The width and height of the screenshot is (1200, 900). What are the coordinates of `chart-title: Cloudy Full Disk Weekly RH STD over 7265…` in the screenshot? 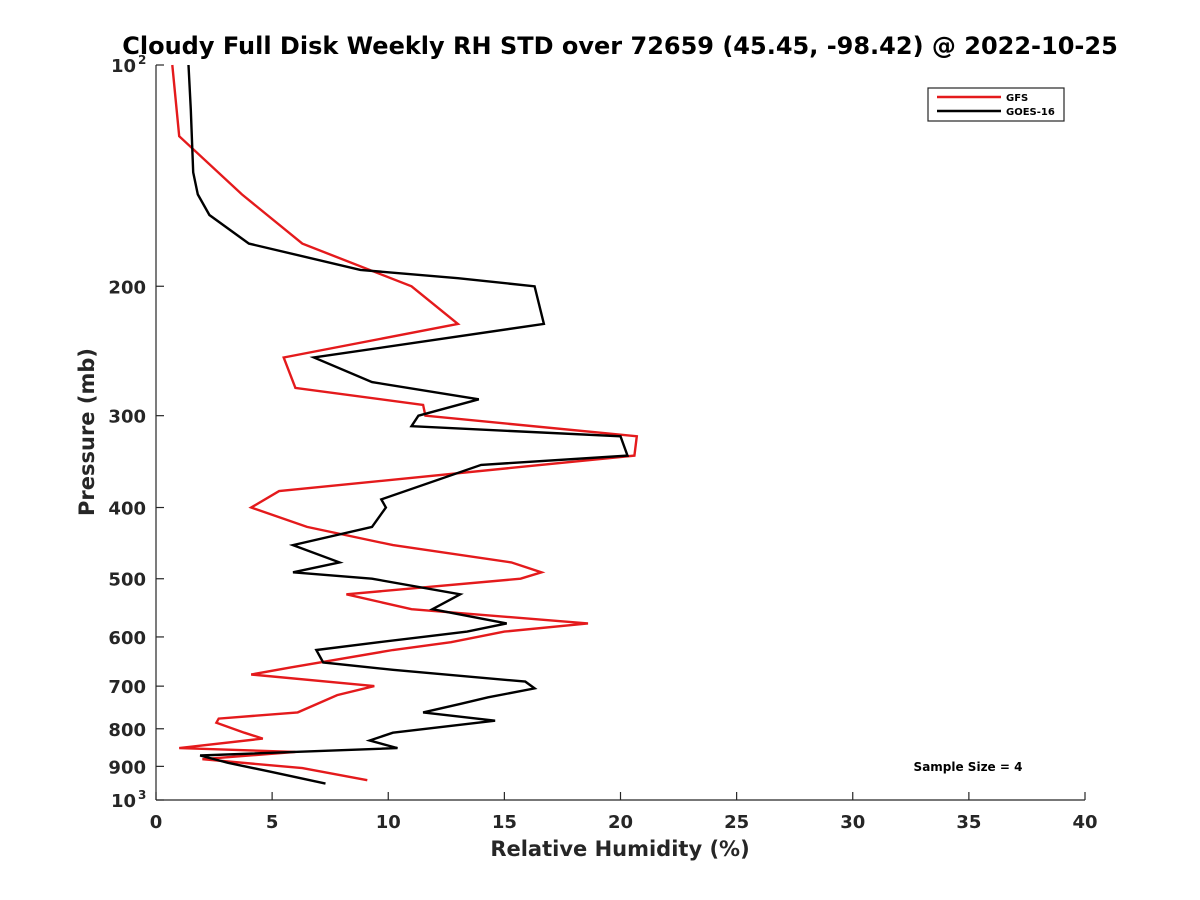 It's located at (620, 46).